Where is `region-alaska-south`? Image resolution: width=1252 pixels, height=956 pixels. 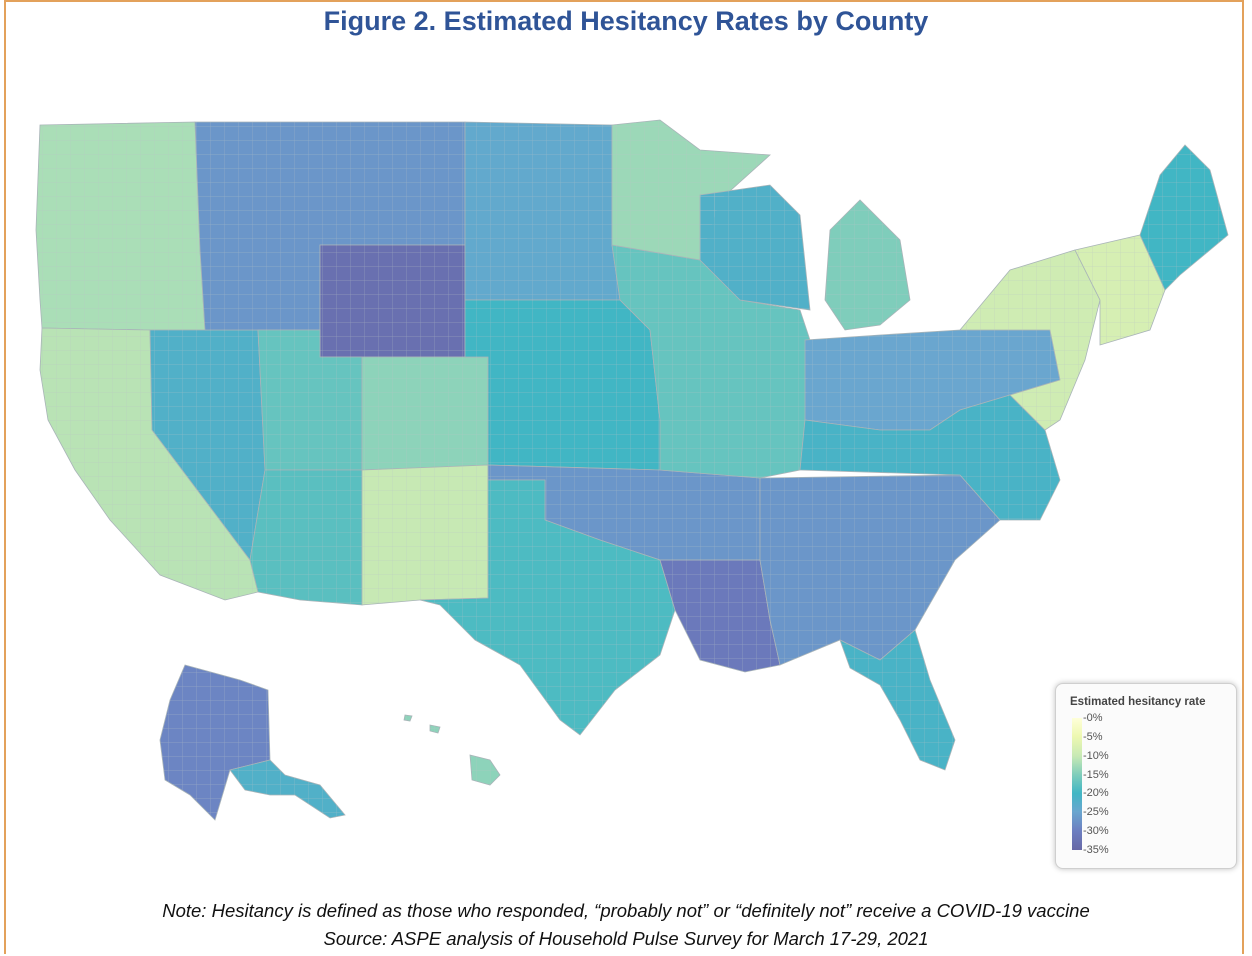 region-alaska-south is located at coordinates (287, 789).